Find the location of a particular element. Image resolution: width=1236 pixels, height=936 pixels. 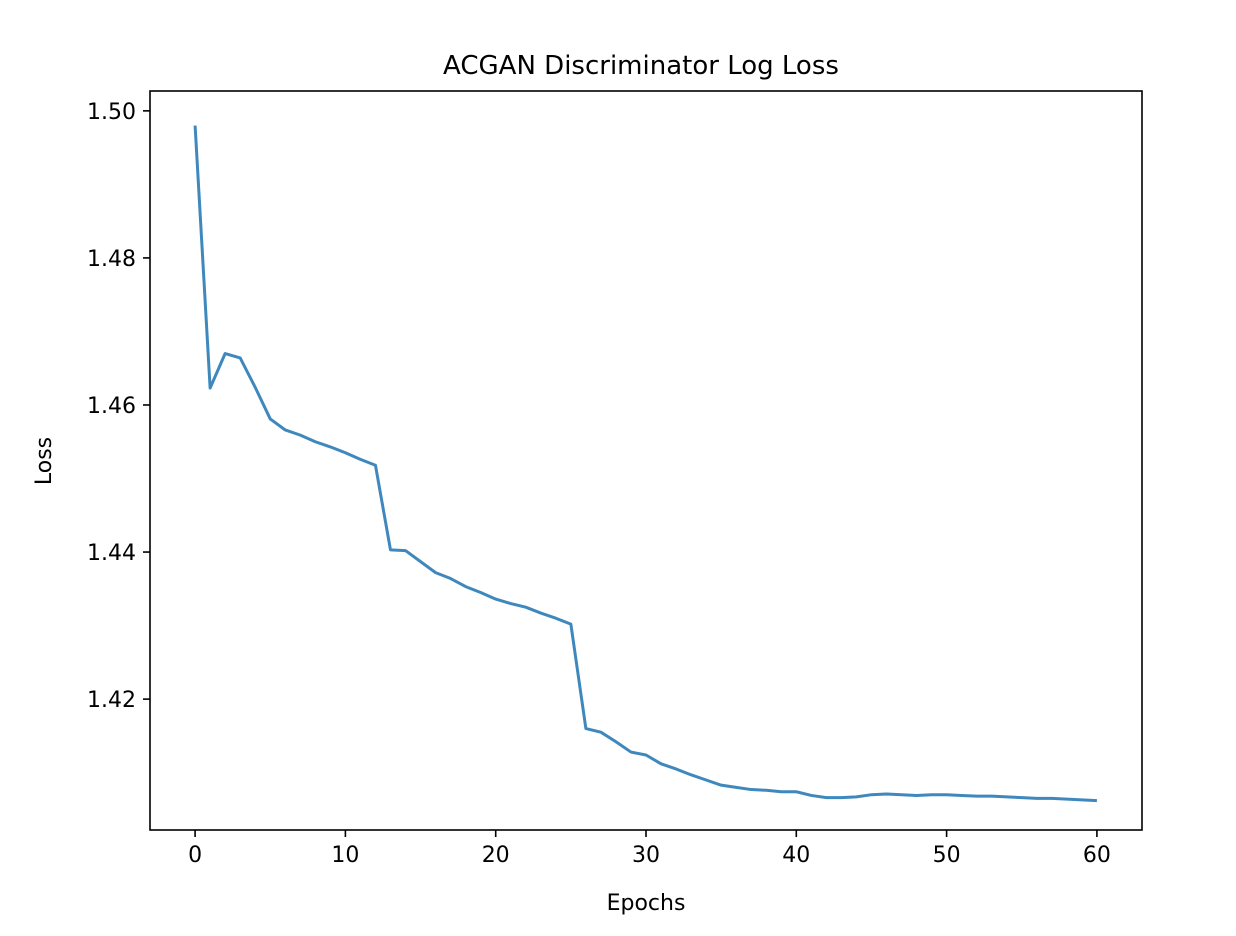

x-tick-label: 10 is located at coordinates (345, 855).